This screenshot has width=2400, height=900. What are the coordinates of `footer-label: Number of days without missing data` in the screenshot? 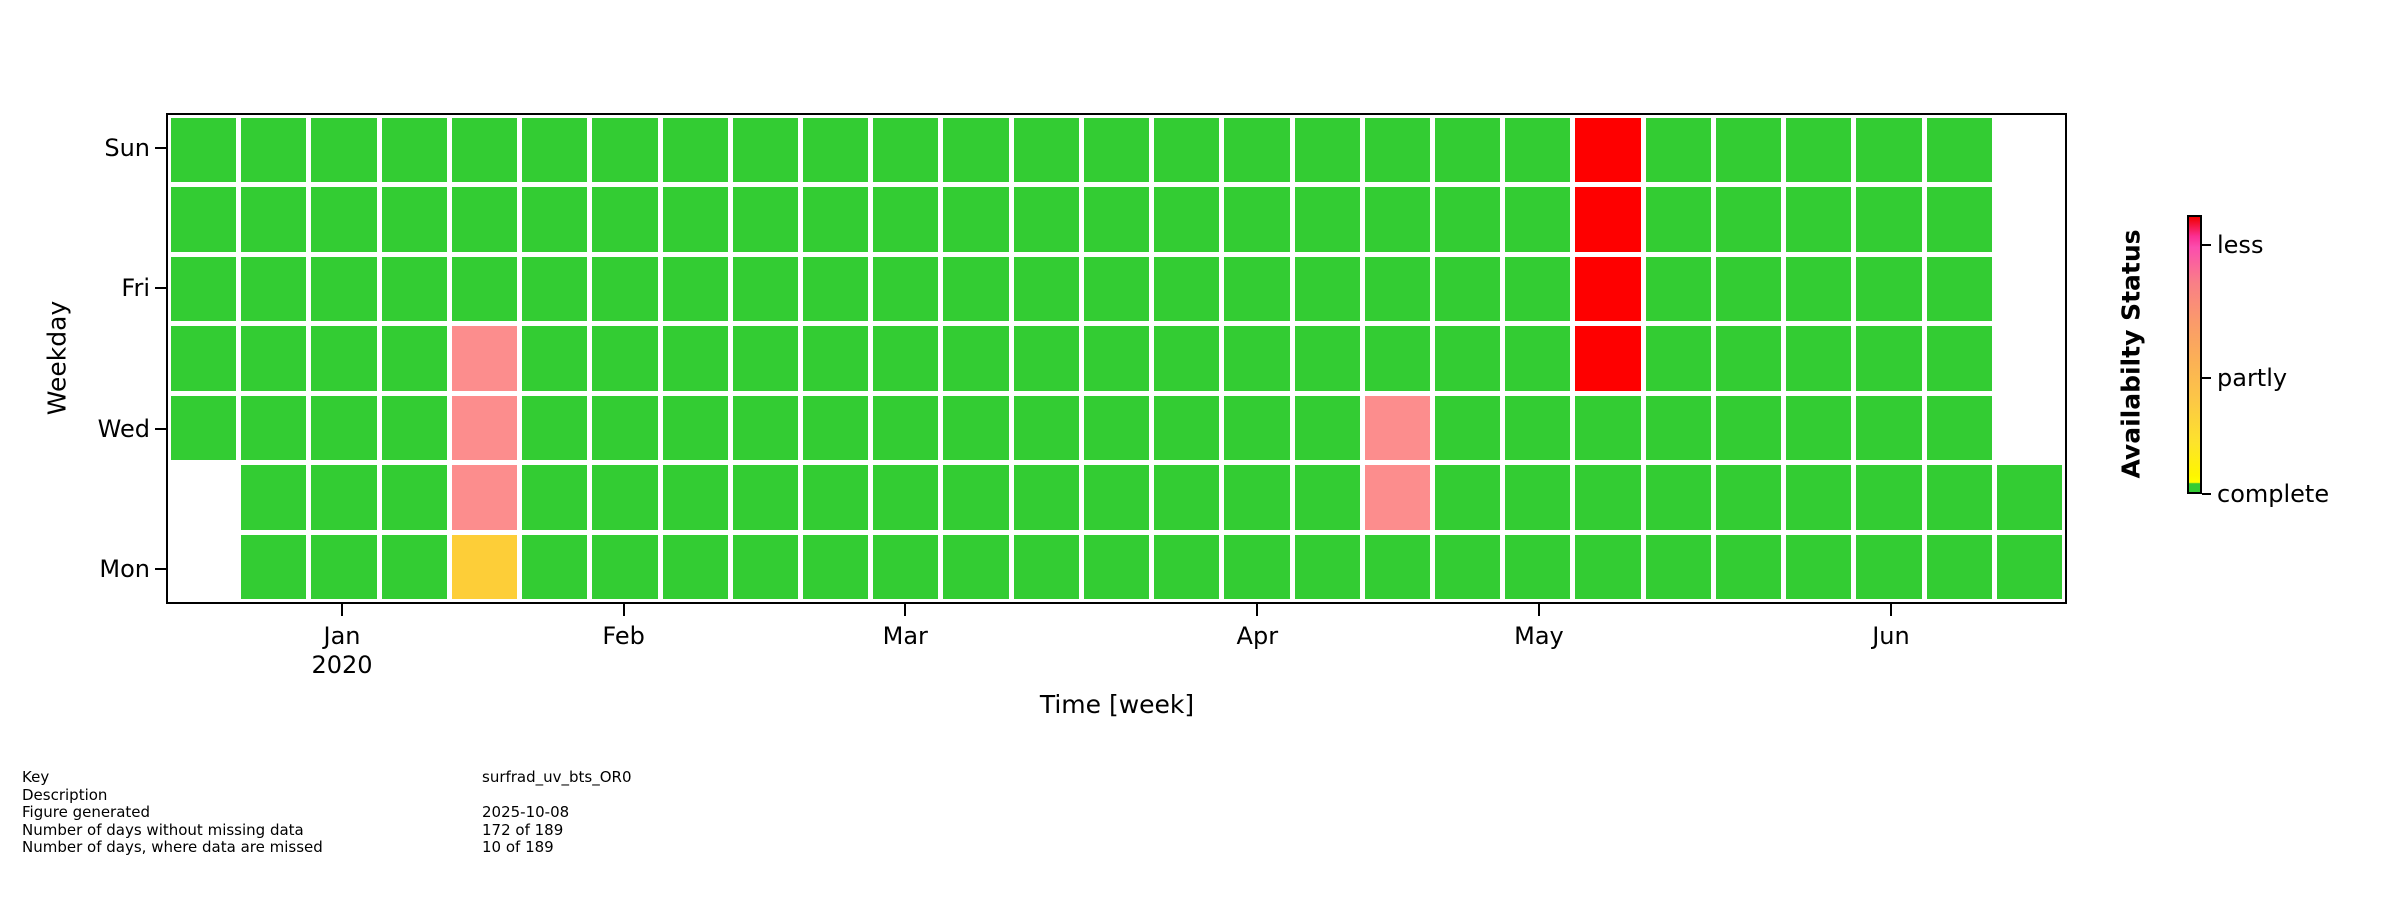 It's located at (163, 829).